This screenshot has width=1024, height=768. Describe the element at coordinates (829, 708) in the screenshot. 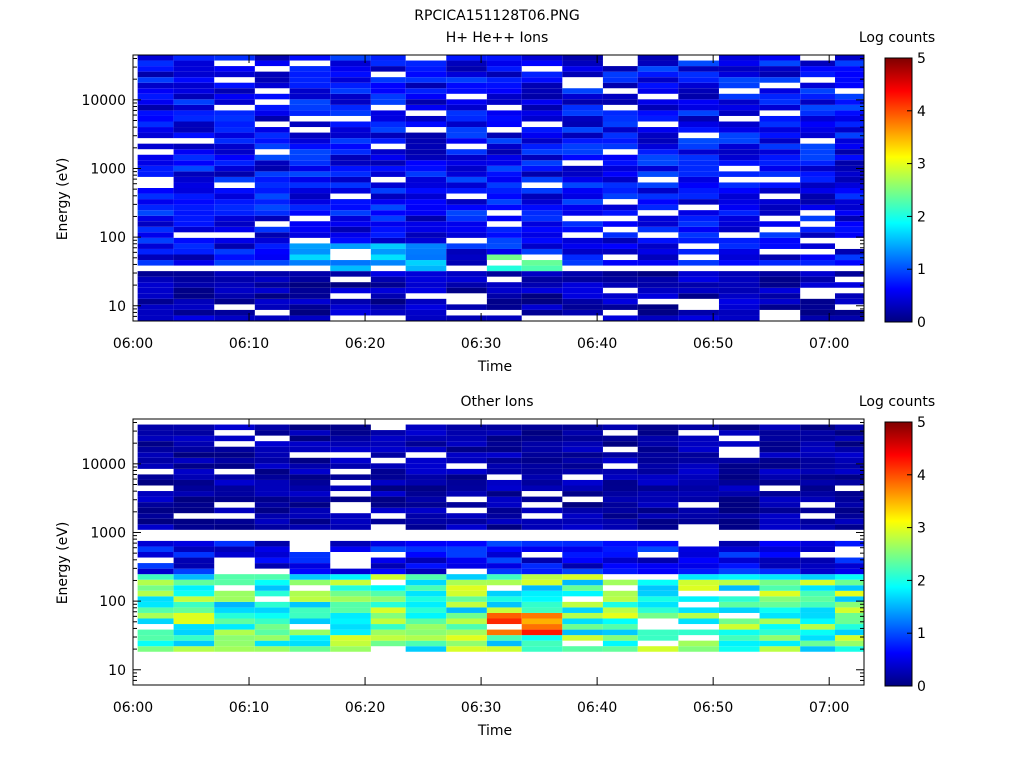

I see `x-tick-label: 07:00` at that location.